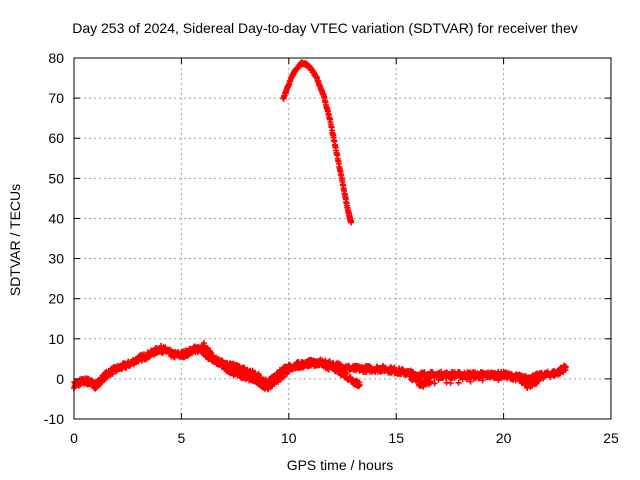 This screenshot has width=640, height=480. What do you see at coordinates (289, 438) in the screenshot?
I see `x-tick-label: 10` at bounding box center [289, 438].